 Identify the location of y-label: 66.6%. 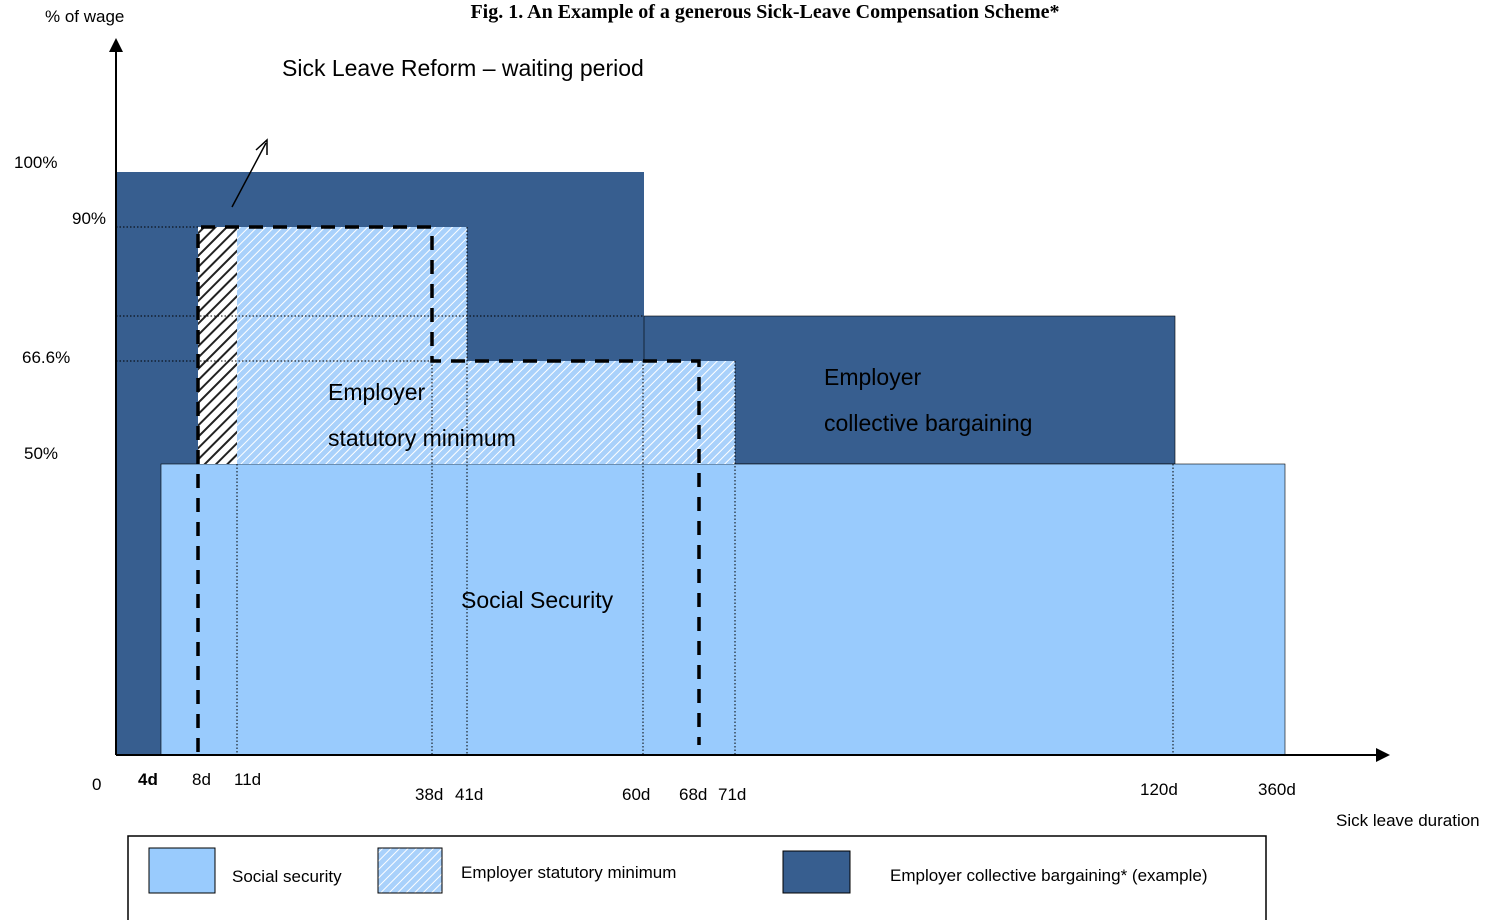
(46, 357).